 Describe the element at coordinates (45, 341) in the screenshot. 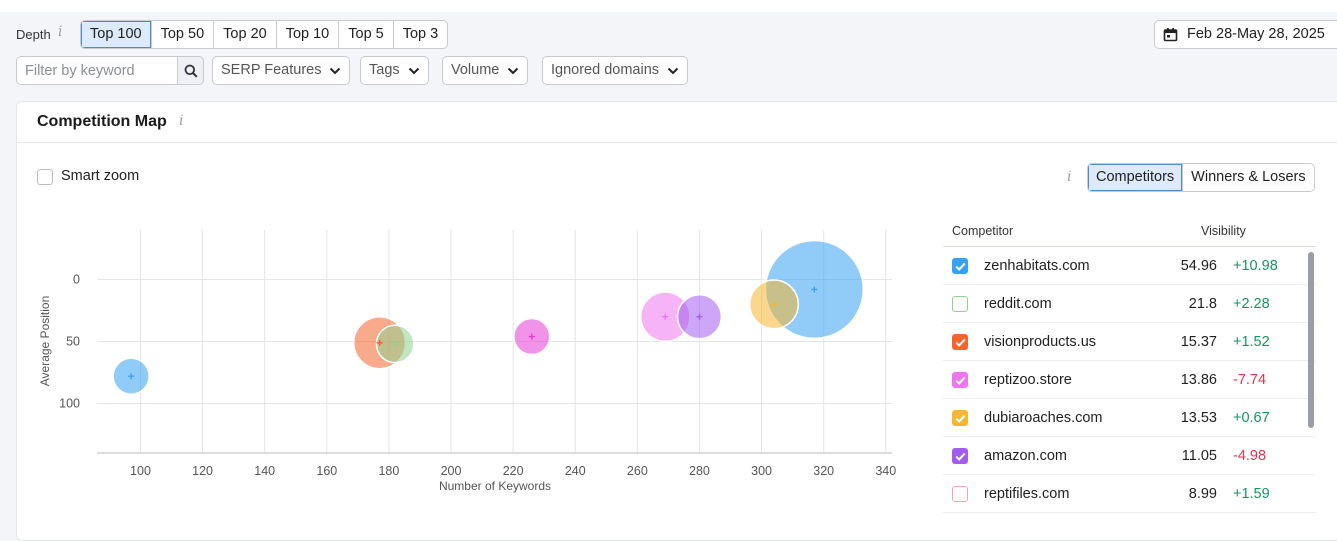

I see `y-axis-title: Average Position` at that location.